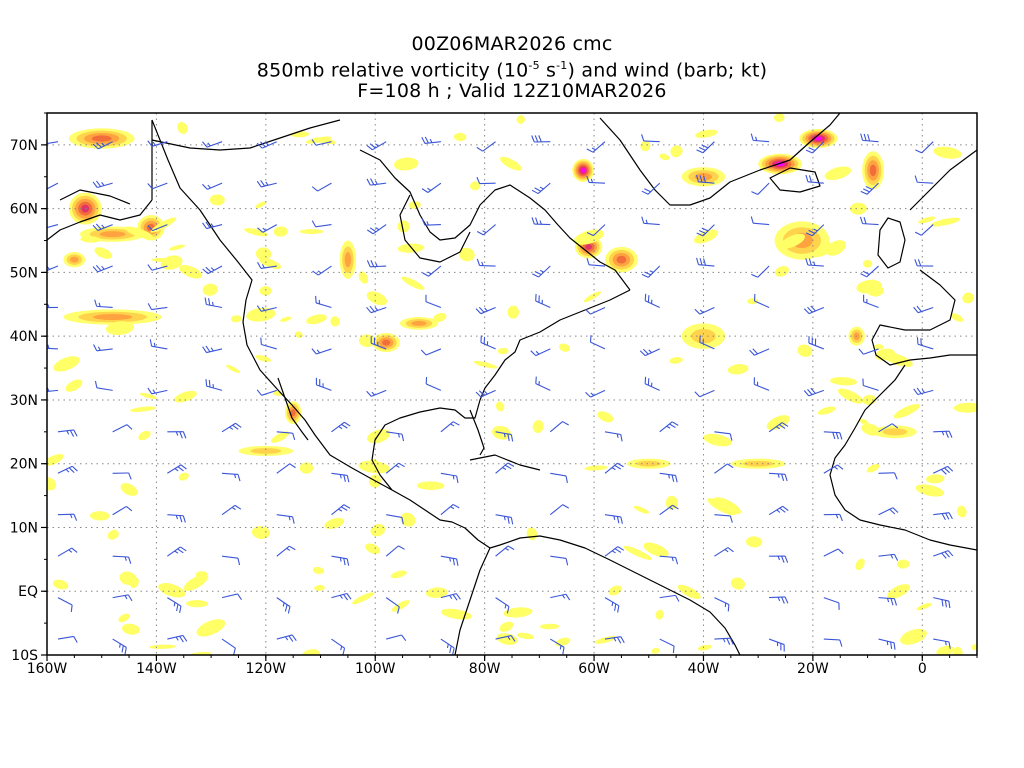 The height and width of the screenshot is (768, 1024). Describe the element at coordinates (704, 669) in the screenshot. I see `lon-tick-label: 40W` at that location.